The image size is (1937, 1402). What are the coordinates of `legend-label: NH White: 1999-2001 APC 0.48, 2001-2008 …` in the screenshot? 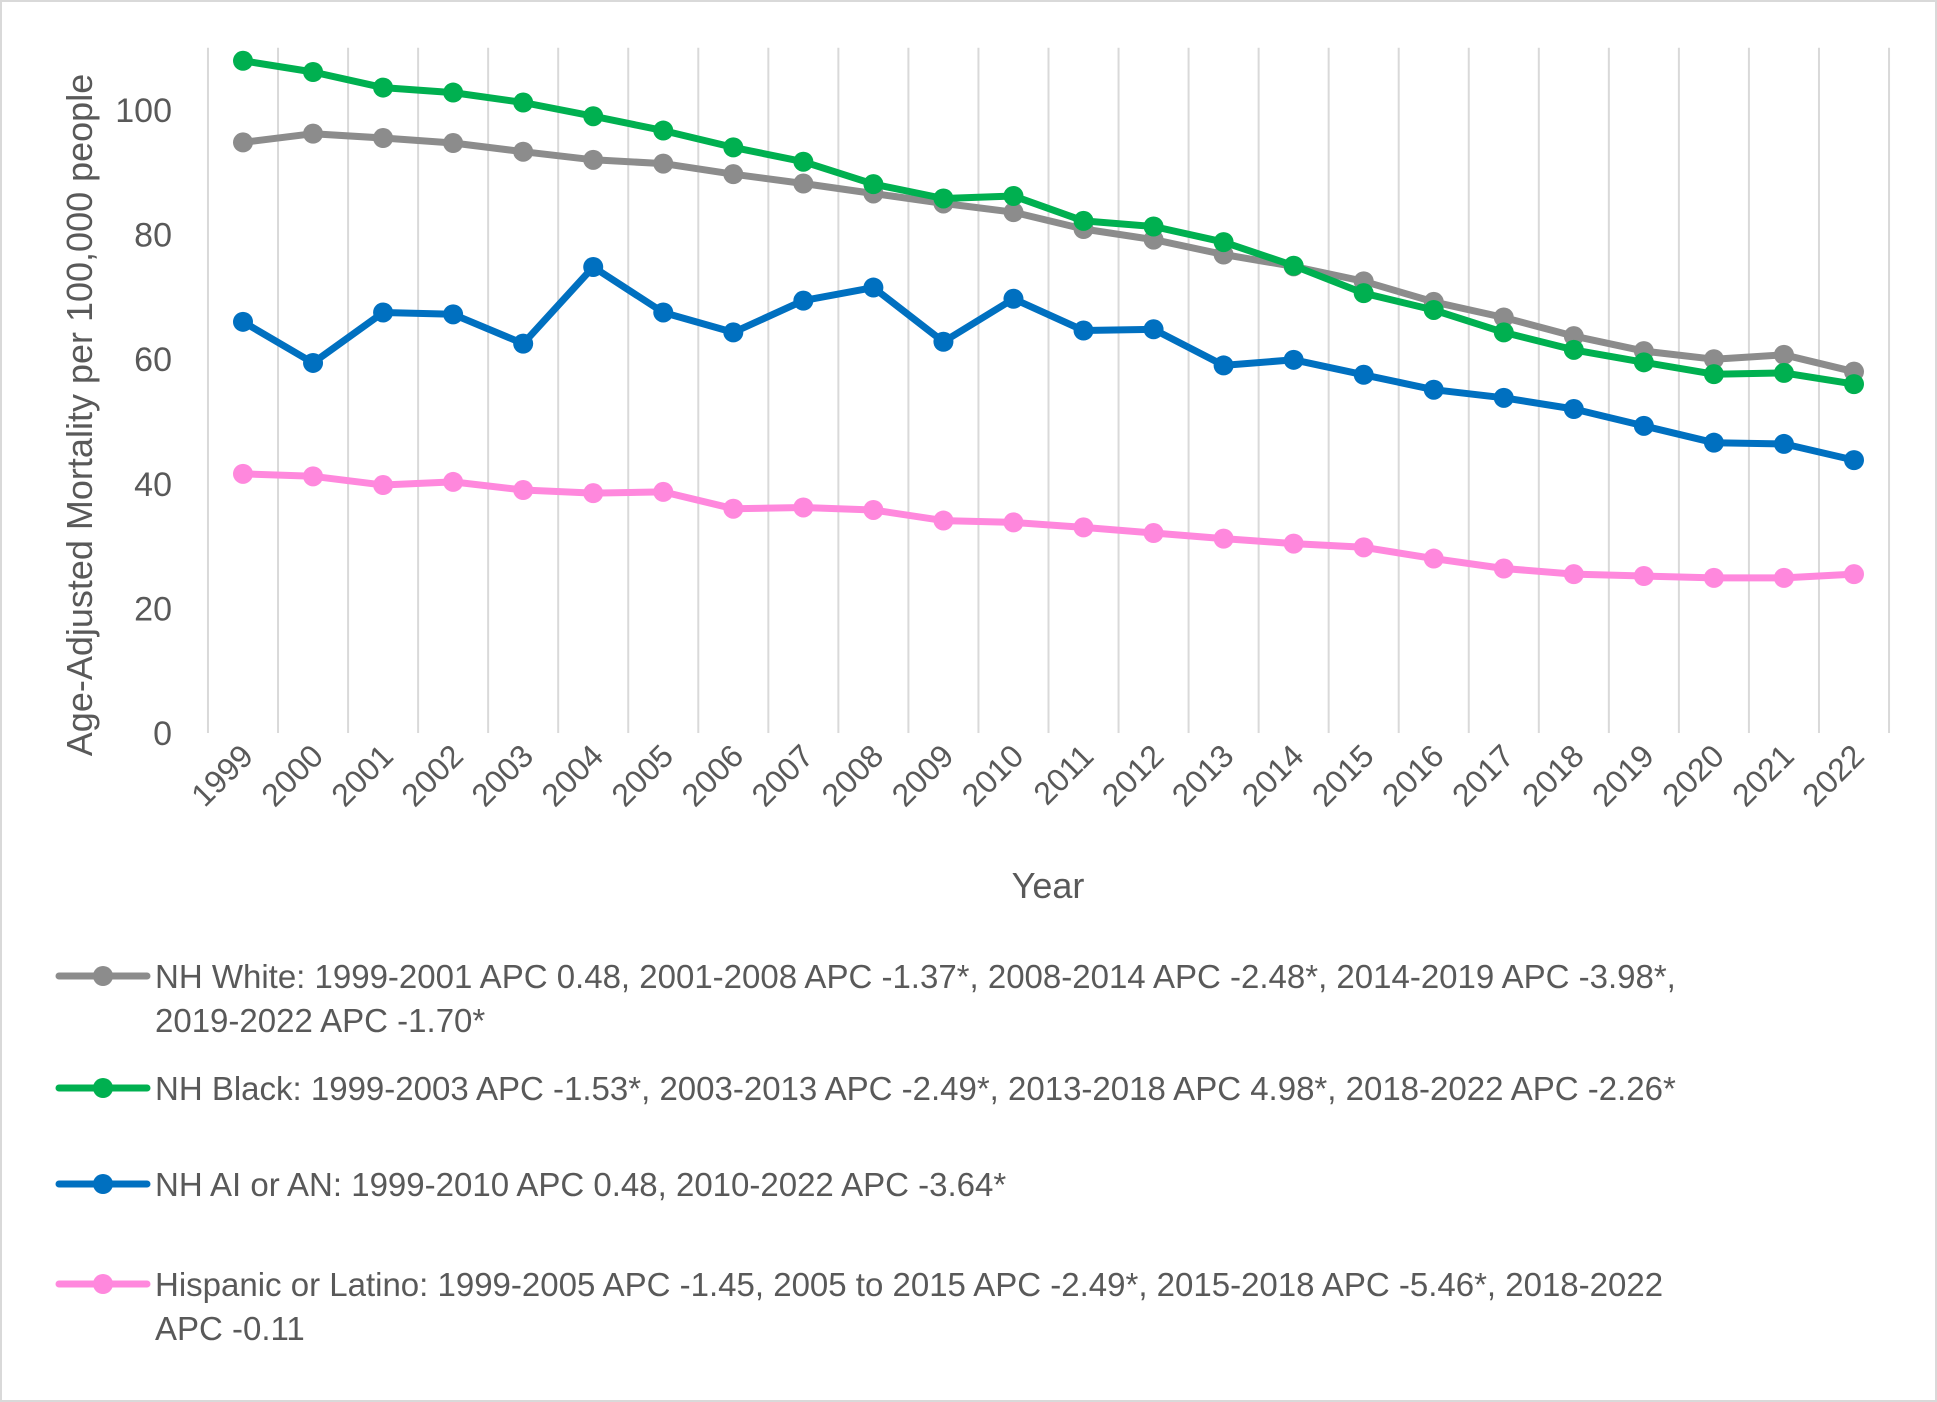 It's located at (1035, 999).